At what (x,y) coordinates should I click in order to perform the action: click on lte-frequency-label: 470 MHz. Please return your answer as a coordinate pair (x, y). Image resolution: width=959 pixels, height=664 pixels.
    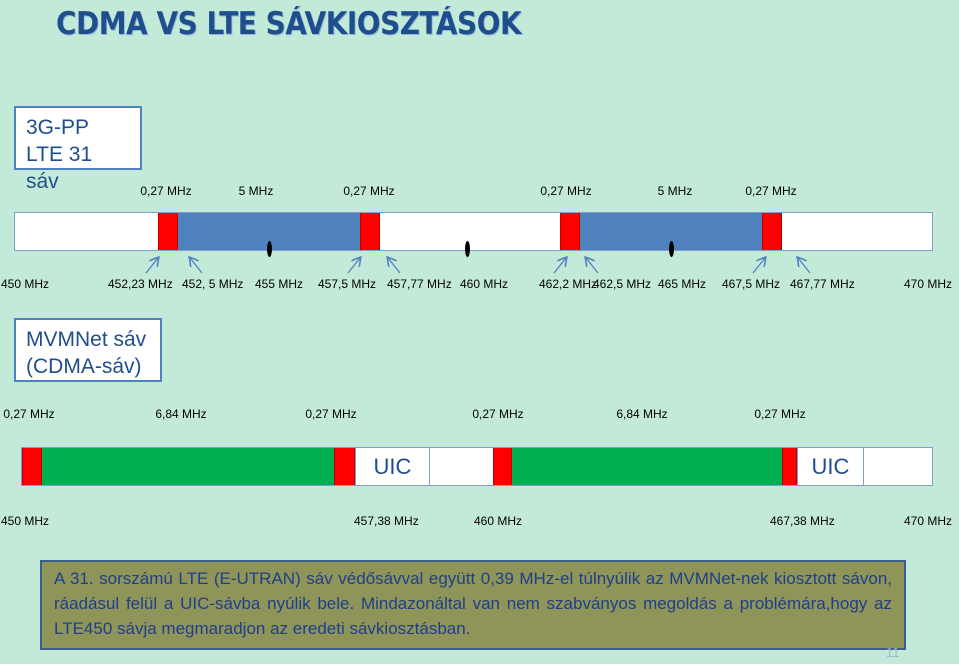
    Looking at the image, I should click on (928, 284).